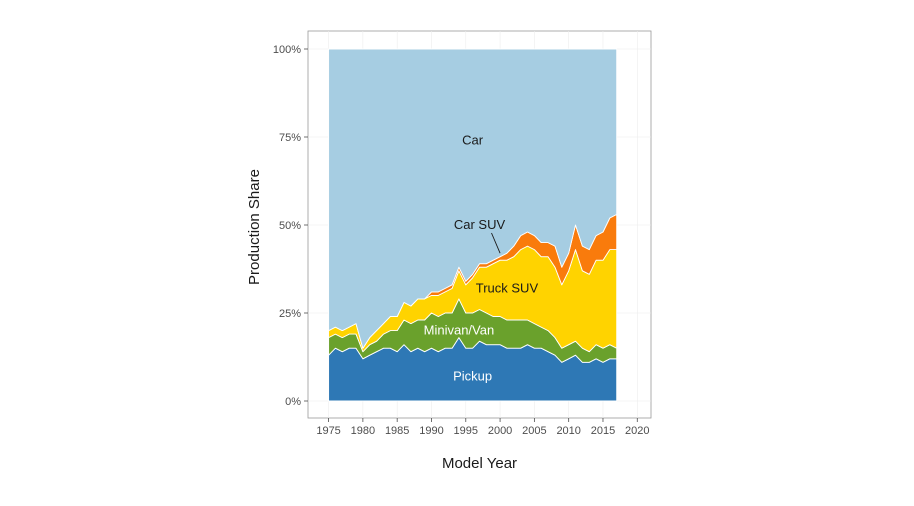 Image resolution: width=914 pixels, height=506 pixels. I want to click on x-tick-label: 1995, so click(466, 431).